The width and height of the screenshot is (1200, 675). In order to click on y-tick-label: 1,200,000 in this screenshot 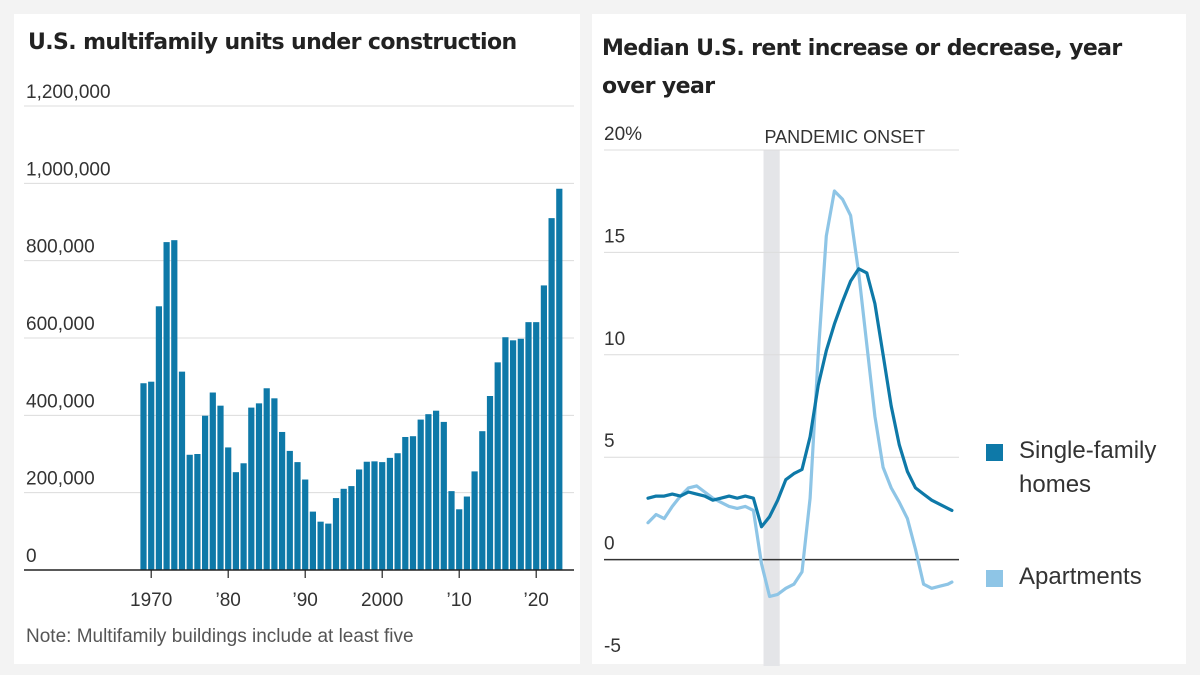, I will do `click(68, 92)`.